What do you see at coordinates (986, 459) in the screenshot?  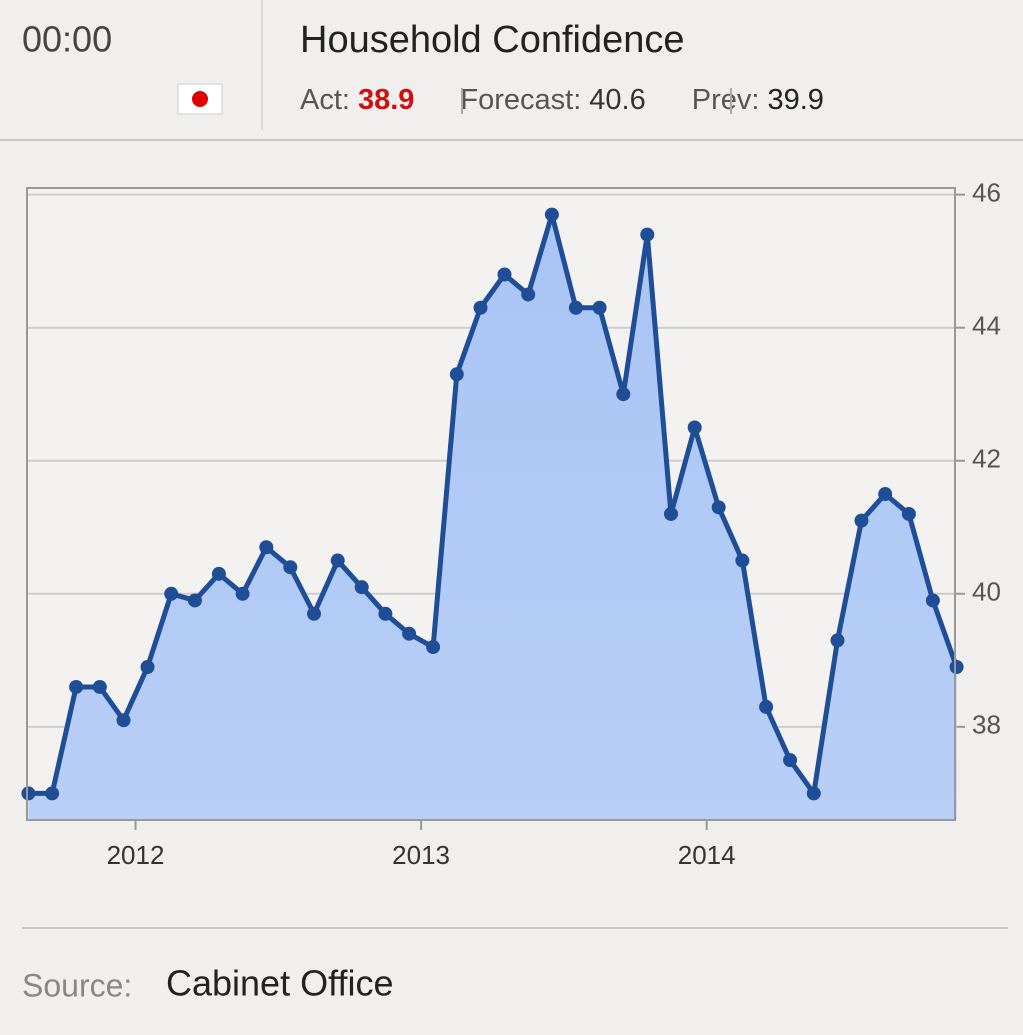 I see `y-tick-label: 42` at bounding box center [986, 459].